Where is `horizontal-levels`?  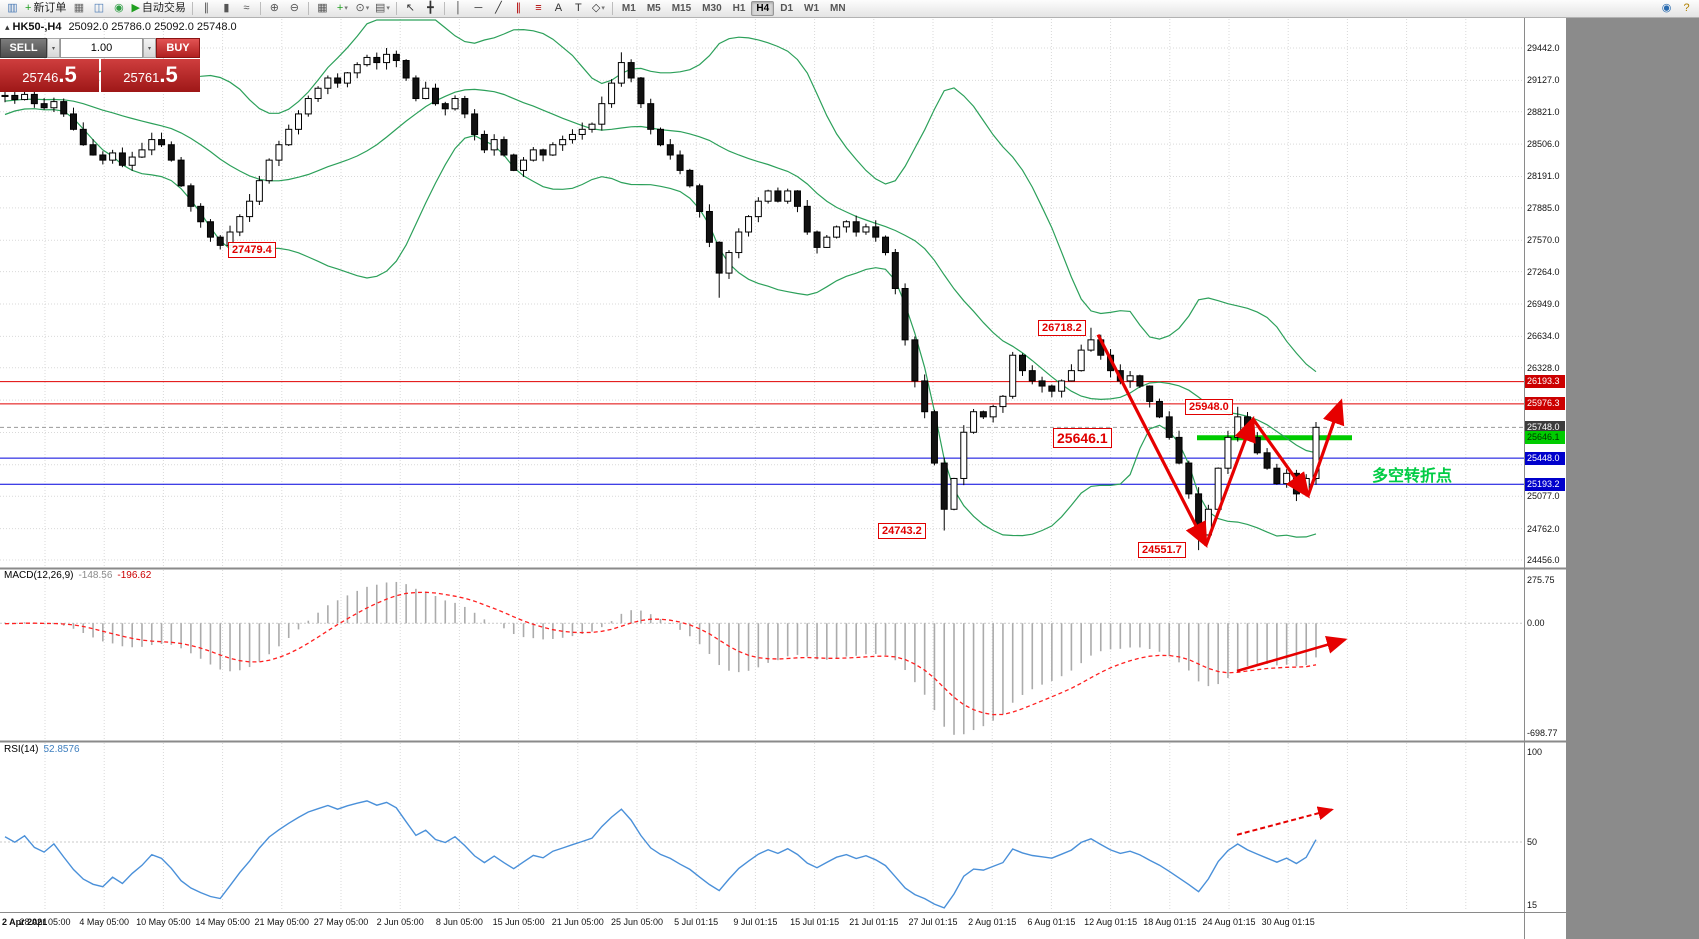 horizontal-levels is located at coordinates (762, 433).